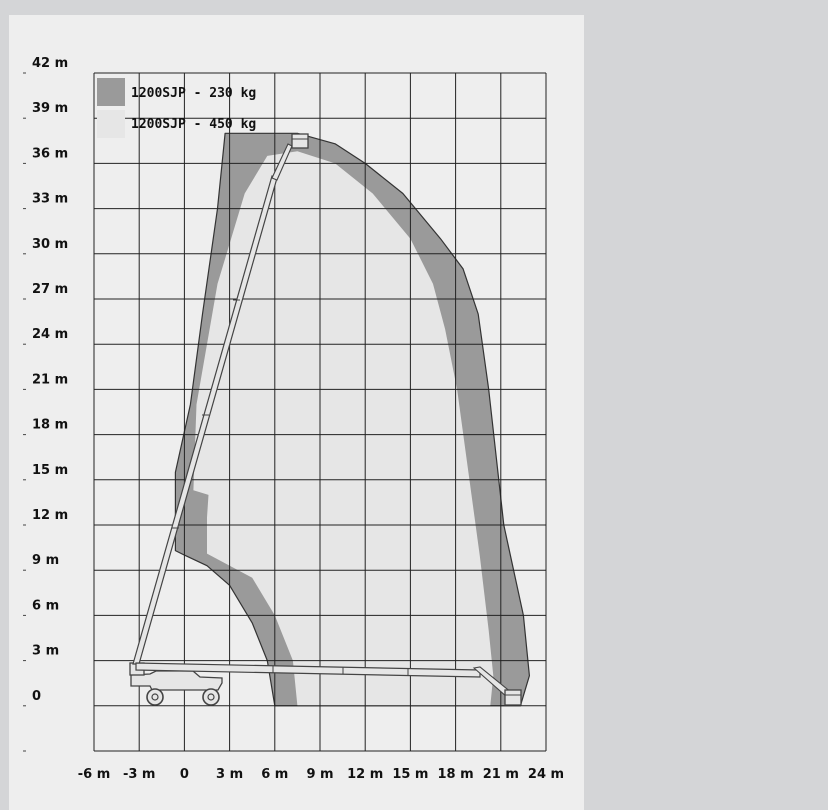  What do you see at coordinates (36, 696) in the screenshot?
I see `y-tick-label: 0` at bounding box center [36, 696].